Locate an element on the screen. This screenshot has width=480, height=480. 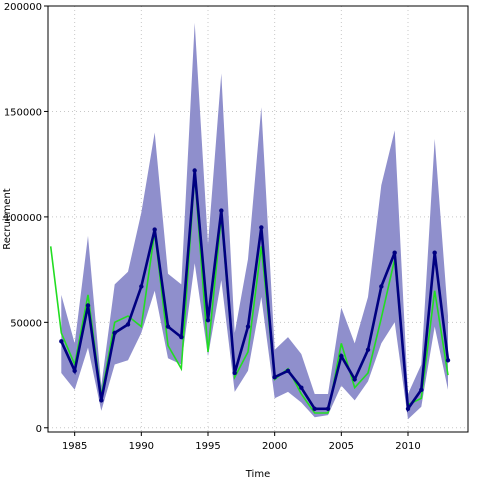
y-tick-label: 100000 is located at coordinates (23, 218).